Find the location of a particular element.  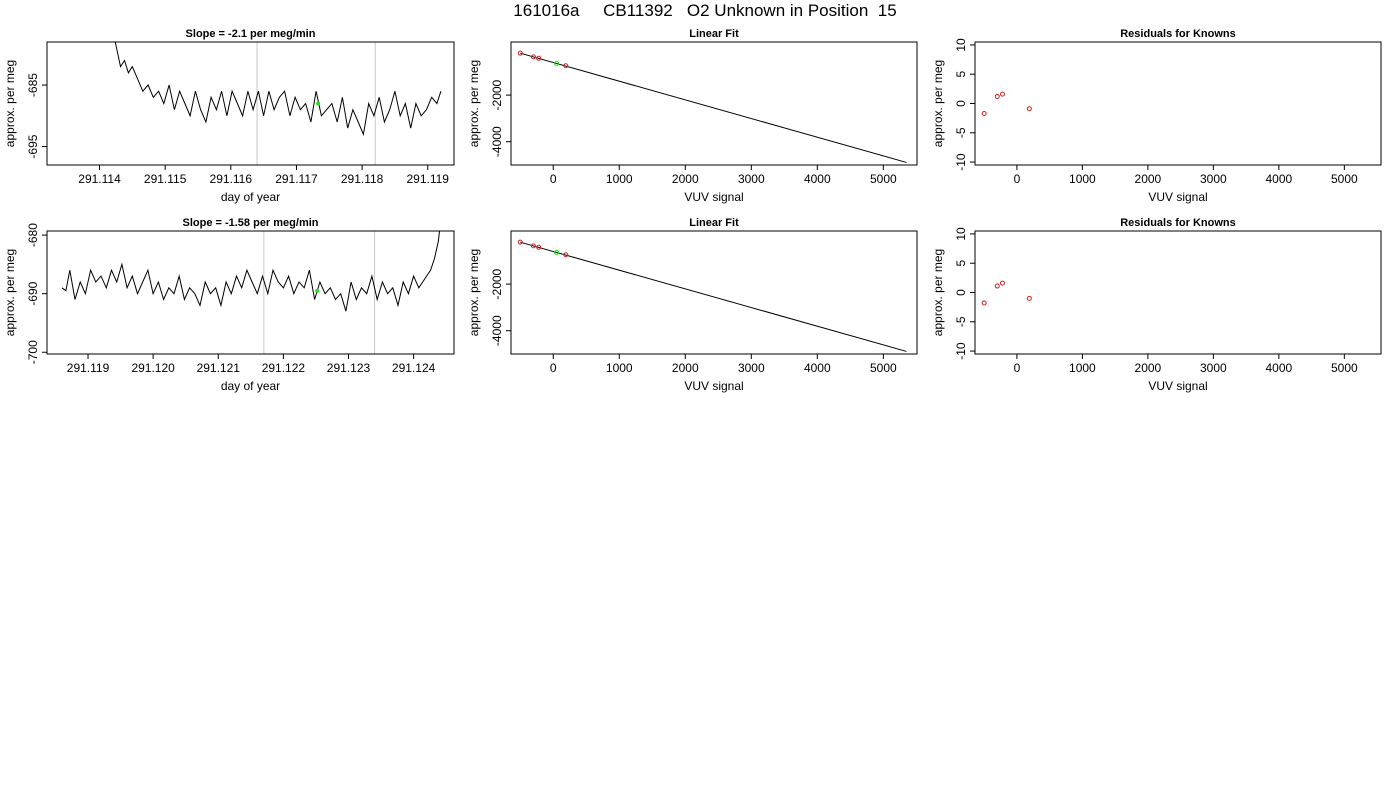

panel-title: Slope = -2.1 per meg/min is located at coordinates (251, 34).